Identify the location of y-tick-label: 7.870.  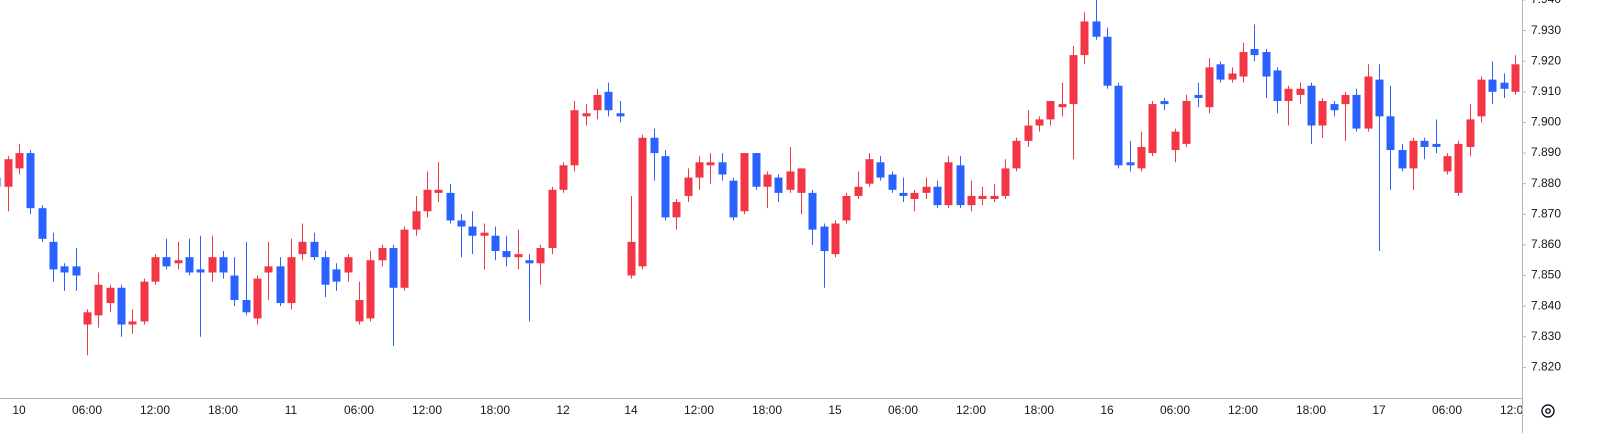
(1546, 213).